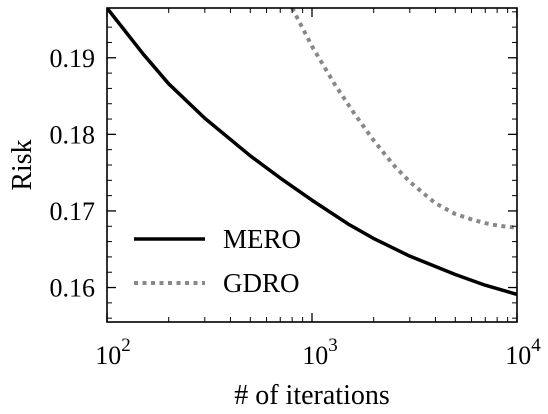 Image resolution: width=548 pixels, height=414 pixels. Describe the element at coordinates (73, 288) in the screenshot. I see `y-tick-label: 0.16` at that location.